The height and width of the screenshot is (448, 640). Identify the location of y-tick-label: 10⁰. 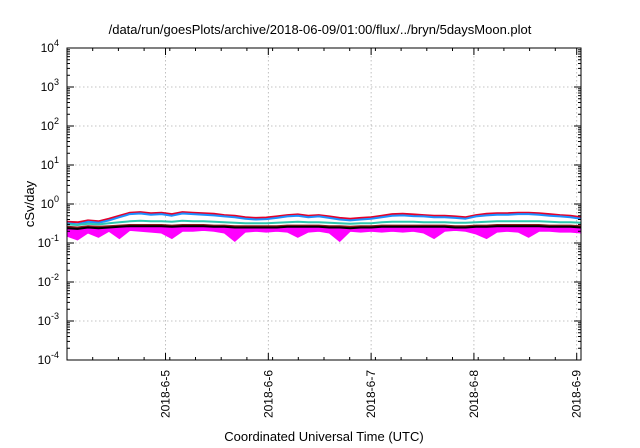
(50, 202).